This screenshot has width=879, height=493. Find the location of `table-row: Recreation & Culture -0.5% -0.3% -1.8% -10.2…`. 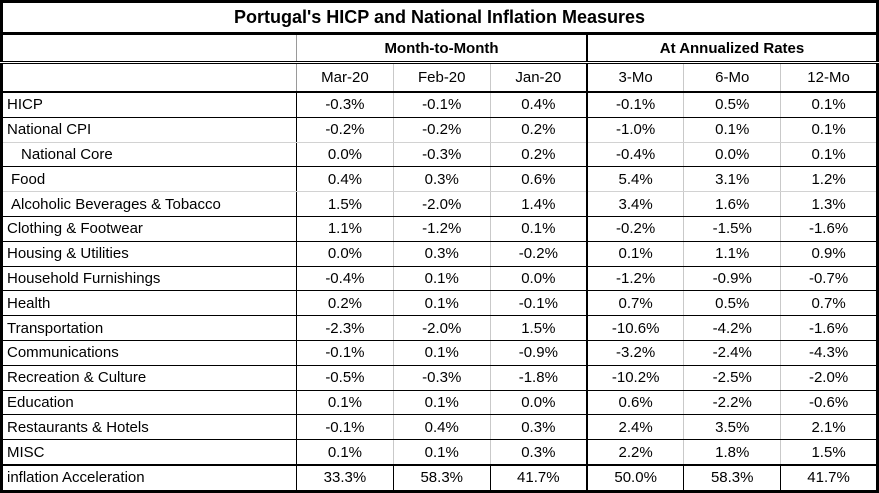

table-row: Recreation & Culture -0.5% -0.3% -1.8% -10.2… is located at coordinates (439, 378).